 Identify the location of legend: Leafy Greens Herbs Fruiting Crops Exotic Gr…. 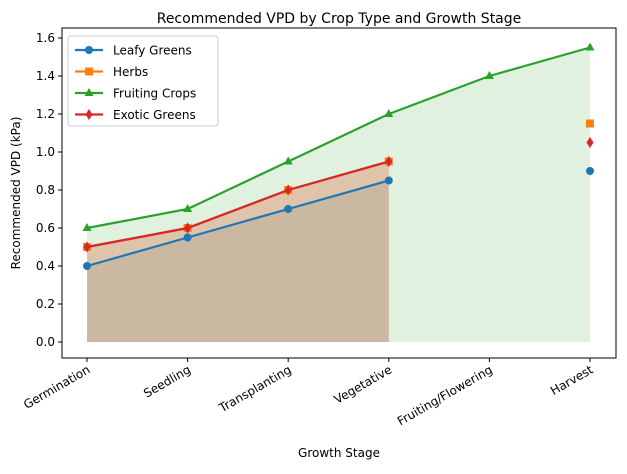
(143, 81).